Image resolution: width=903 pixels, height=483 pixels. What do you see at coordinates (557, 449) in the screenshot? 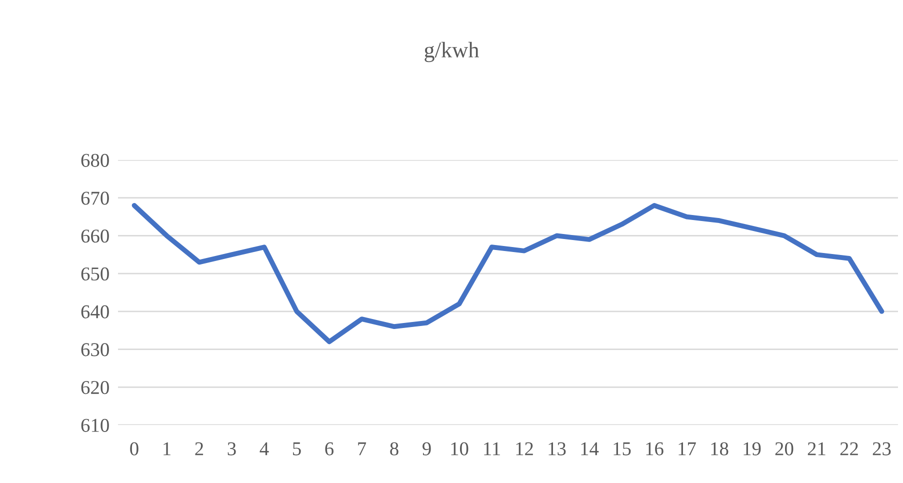
I see `x-tick-label: 13` at bounding box center [557, 449].